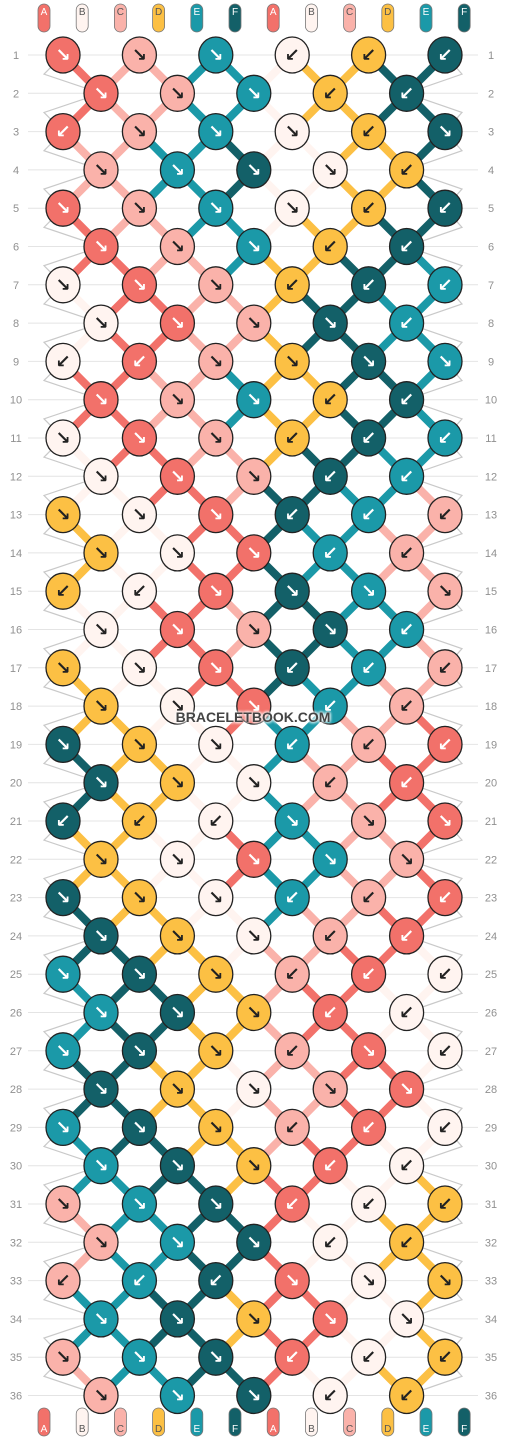 This screenshot has width=506, height=1440. What do you see at coordinates (44, 1429) in the screenshot?
I see `strand-letter: A` at bounding box center [44, 1429].